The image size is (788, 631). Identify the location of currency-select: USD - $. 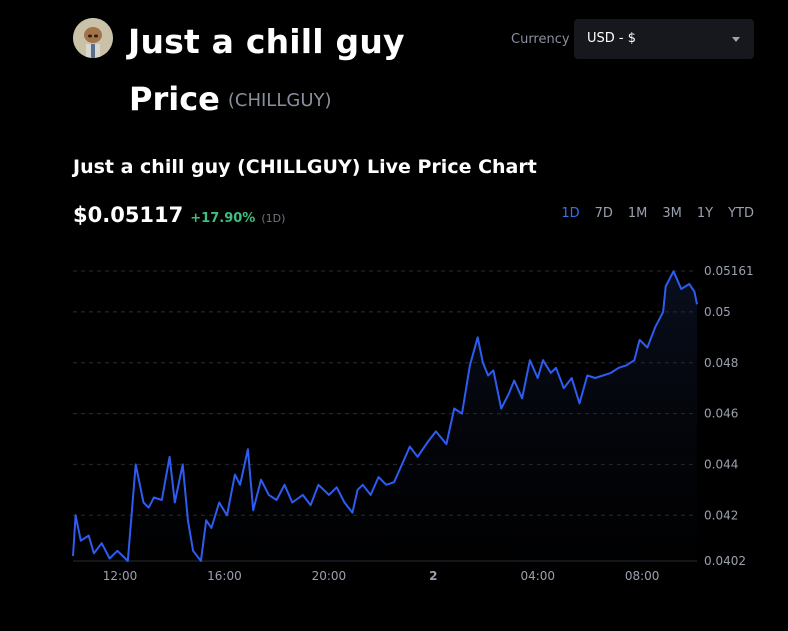
(664, 39).